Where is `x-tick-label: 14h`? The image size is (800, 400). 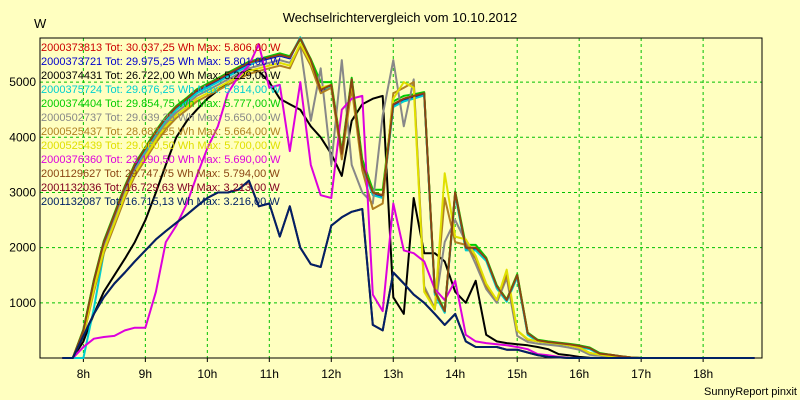 x-tick-label: 14h is located at coordinates (455, 374).